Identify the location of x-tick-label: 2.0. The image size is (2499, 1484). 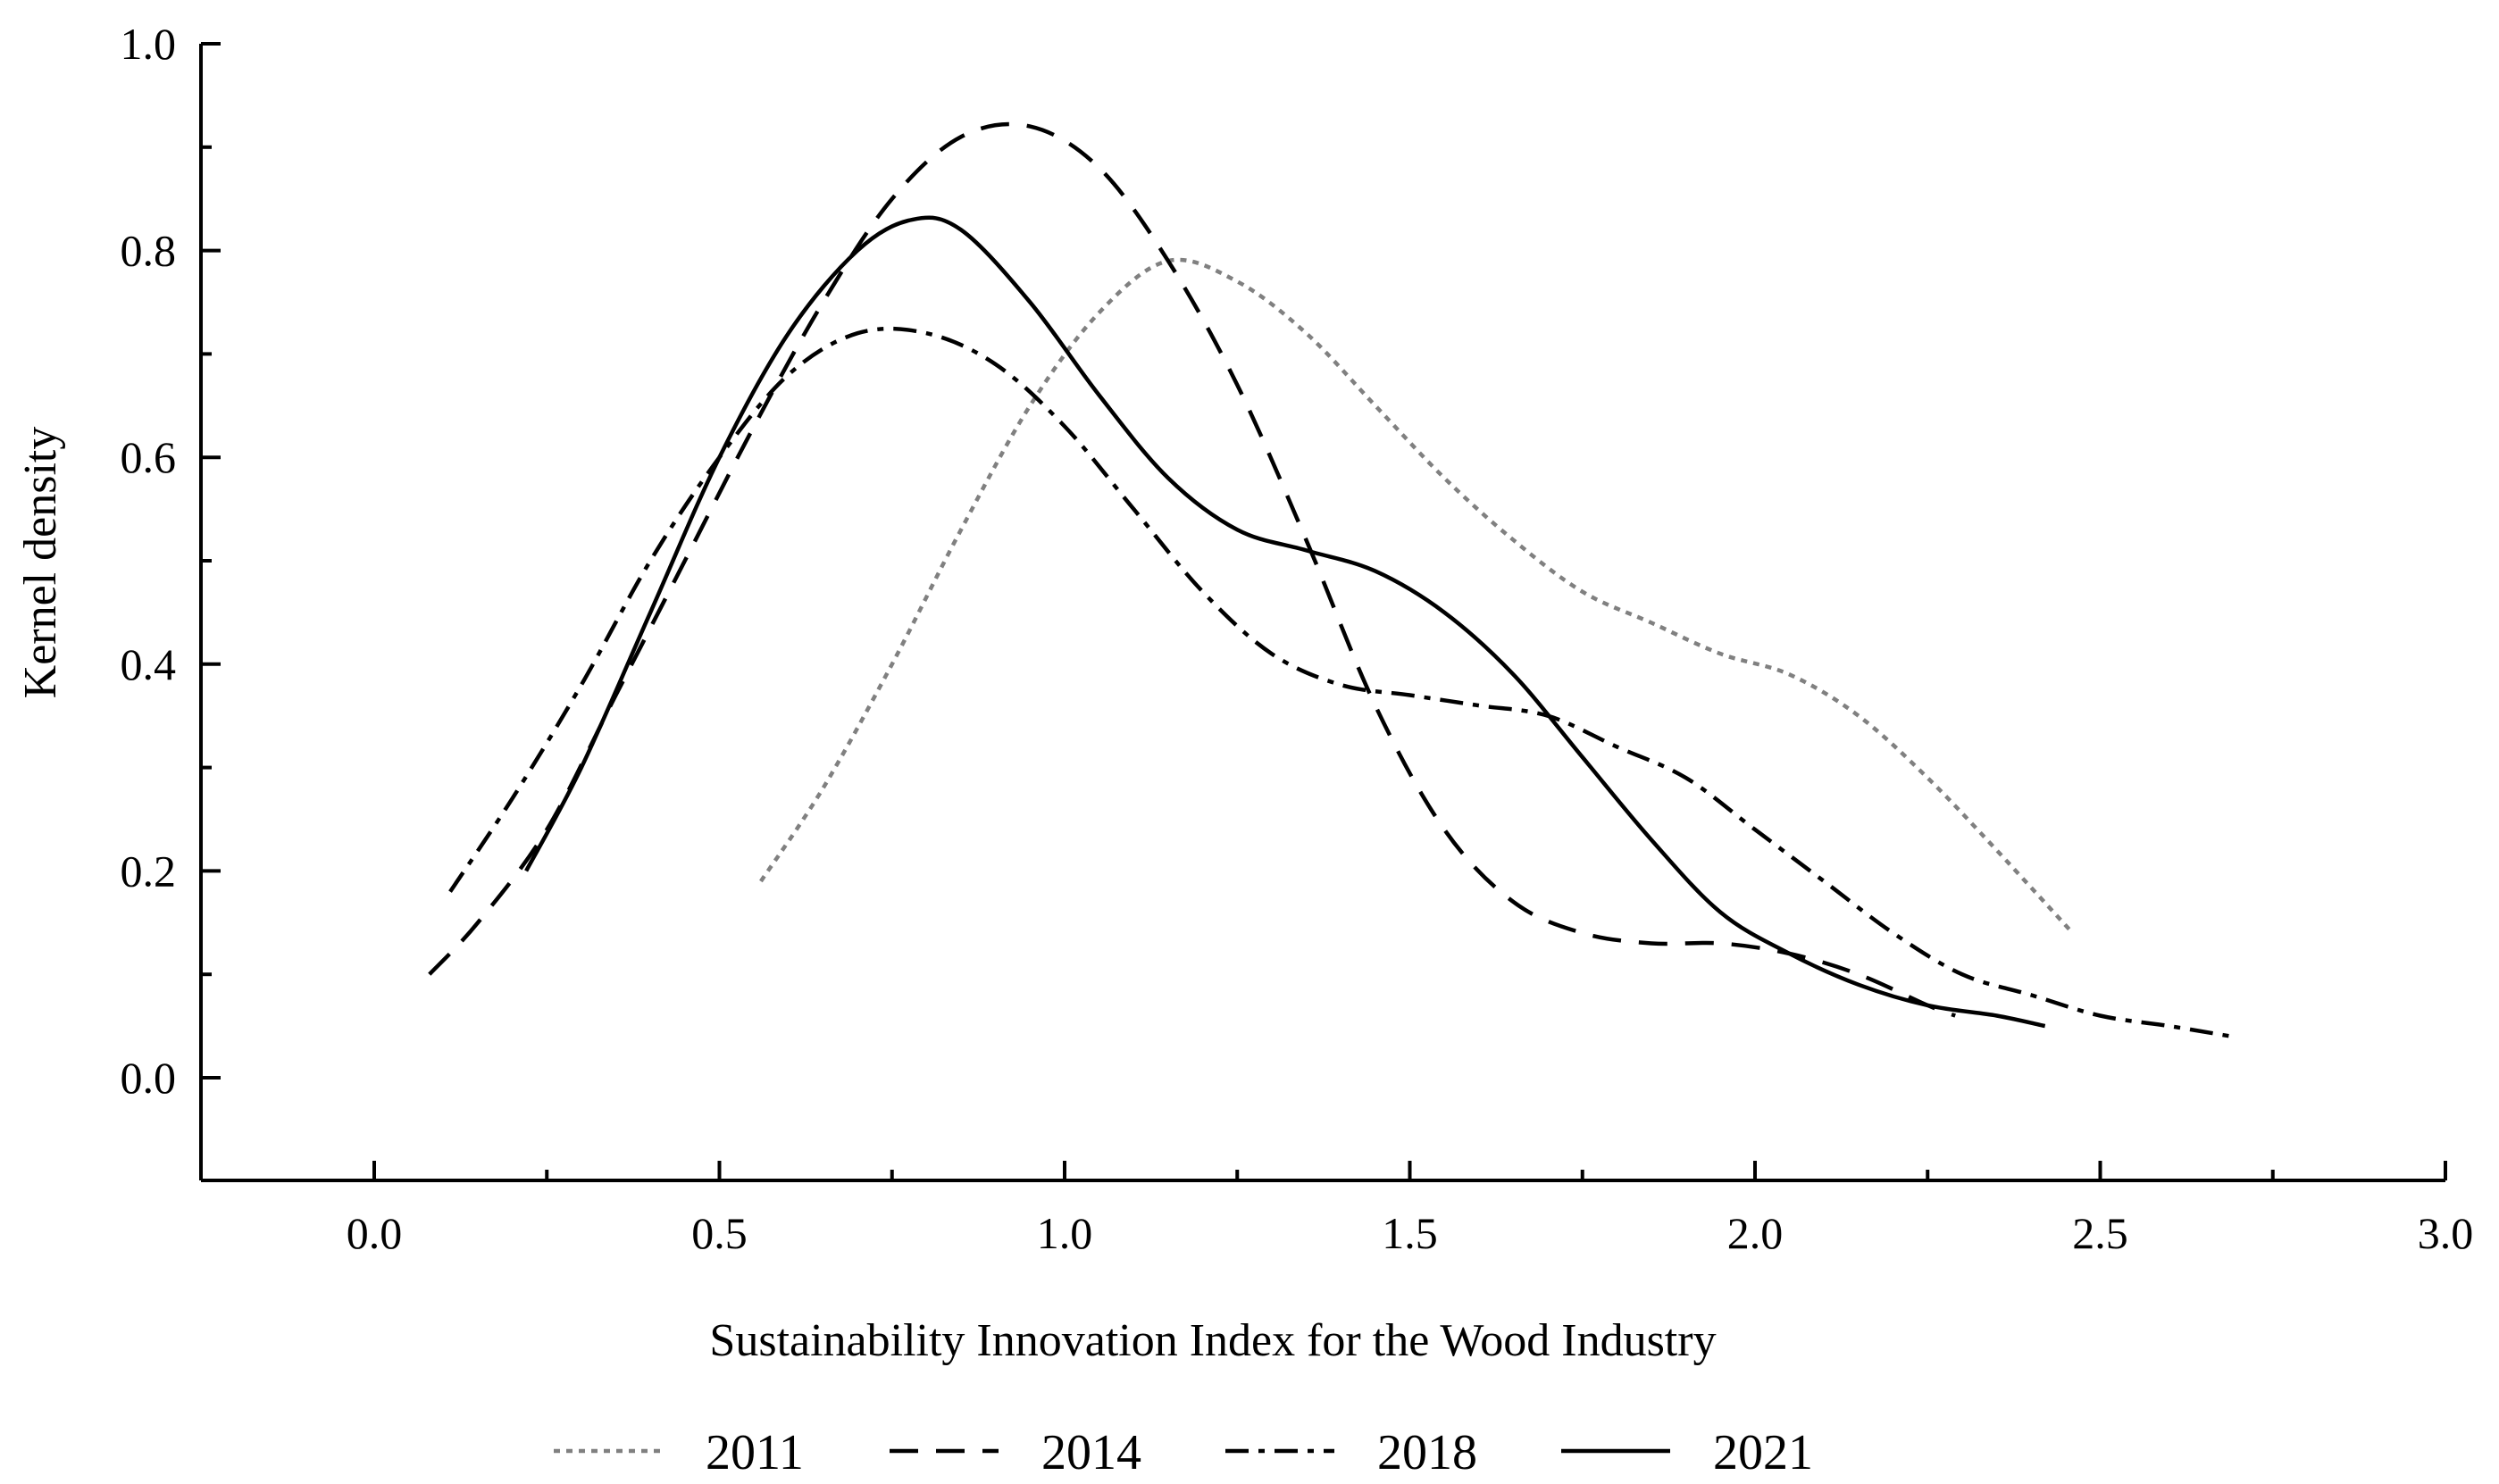
(1755, 1233).